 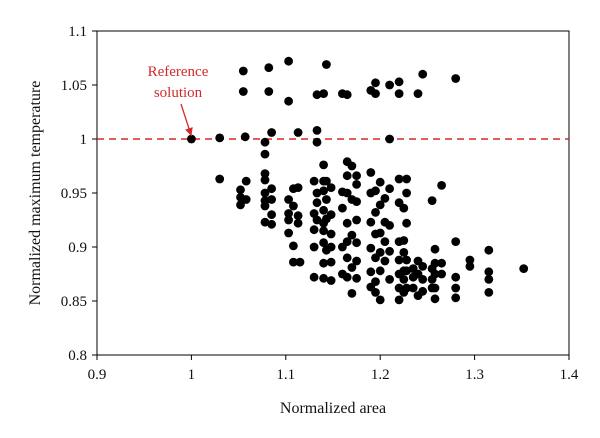 What do you see at coordinates (97, 375) in the screenshot?
I see `x-tick-label: 0.9` at bounding box center [97, 375].